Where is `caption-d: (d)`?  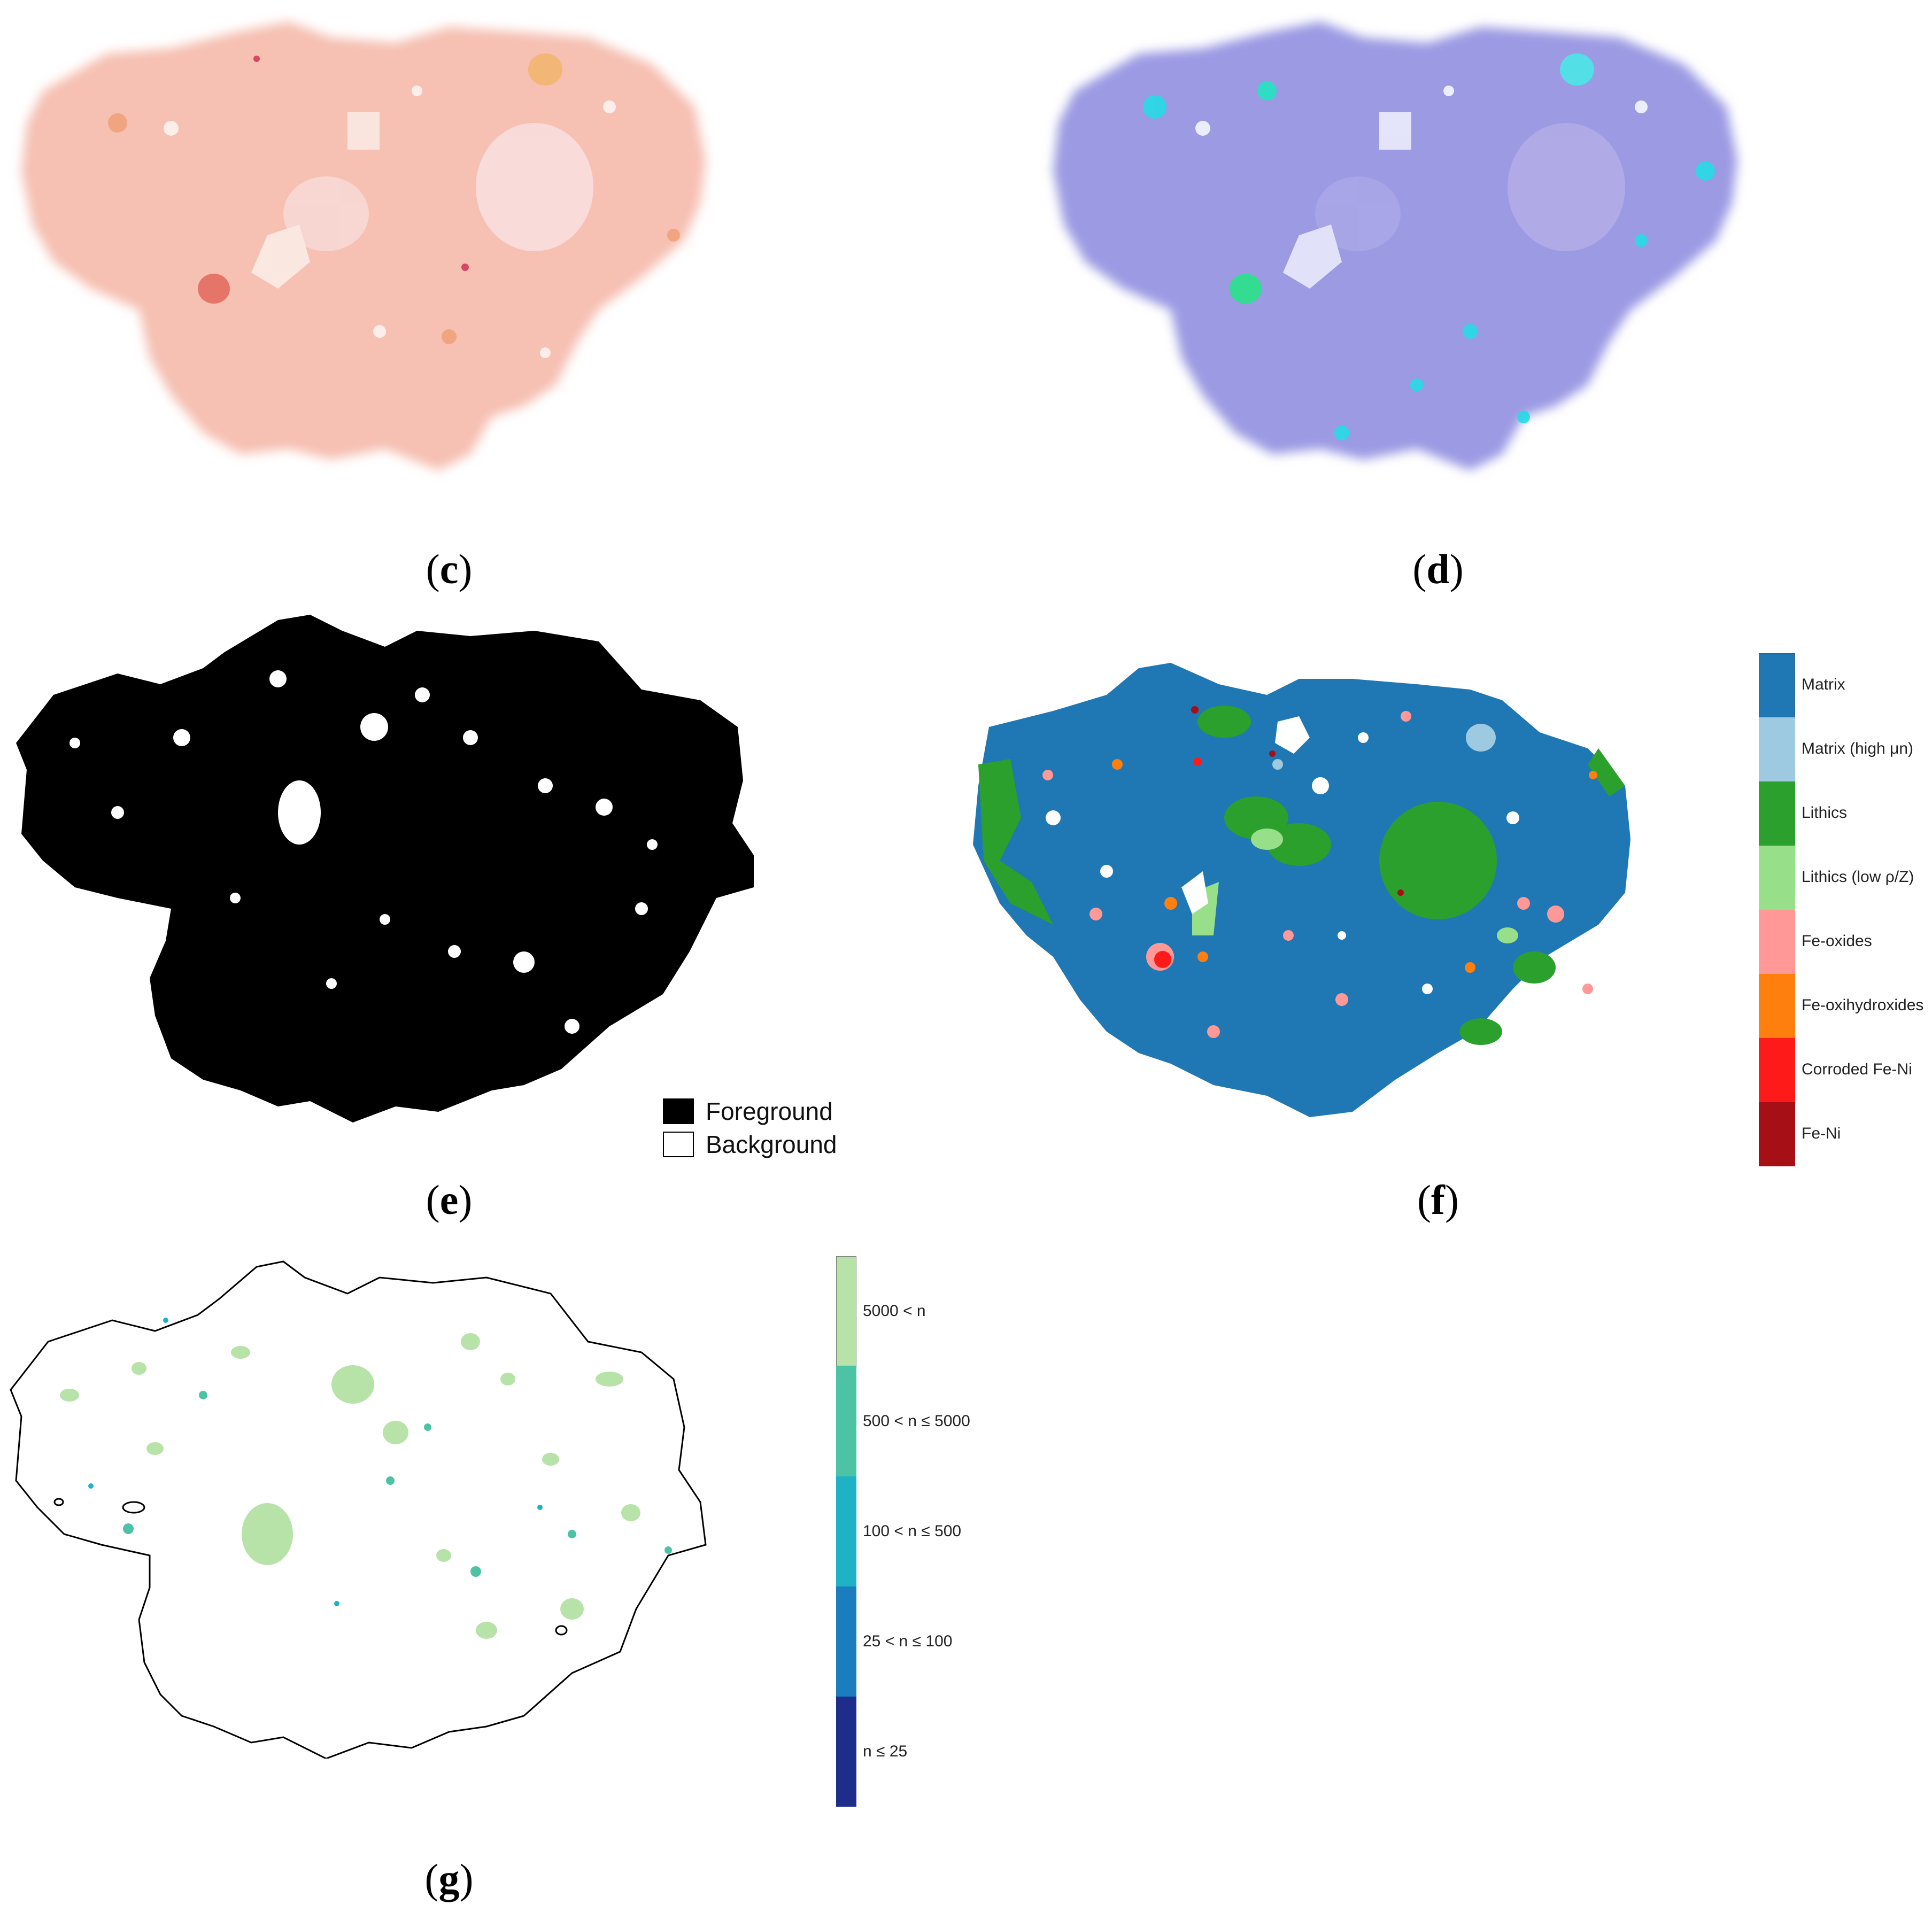 caption-d: (d) is located at coordinates (1438, 569).